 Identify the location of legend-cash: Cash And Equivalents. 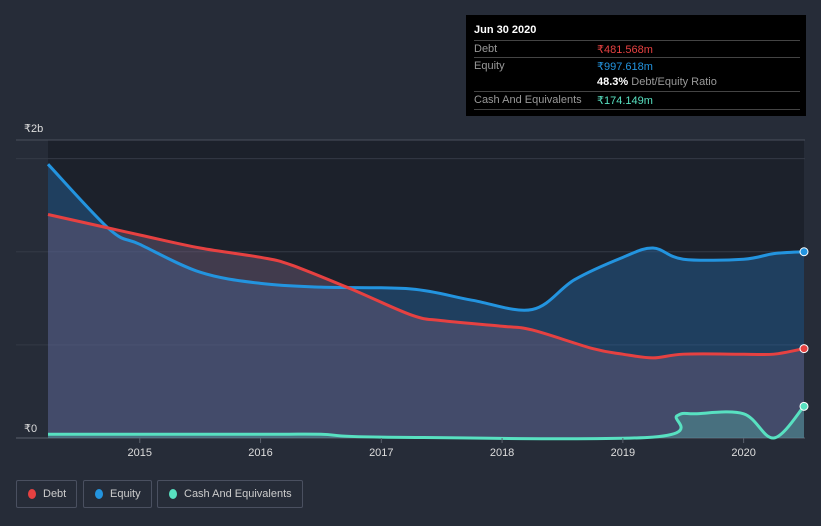
(230, 494).